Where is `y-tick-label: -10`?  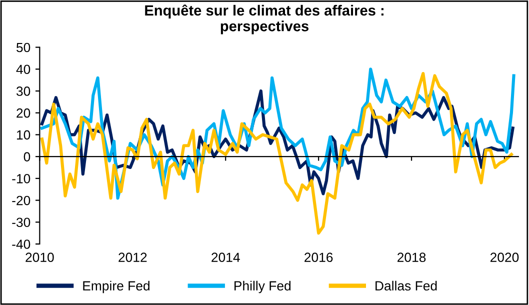
y-tick-label: -10 is located at coordinates (21, 179).